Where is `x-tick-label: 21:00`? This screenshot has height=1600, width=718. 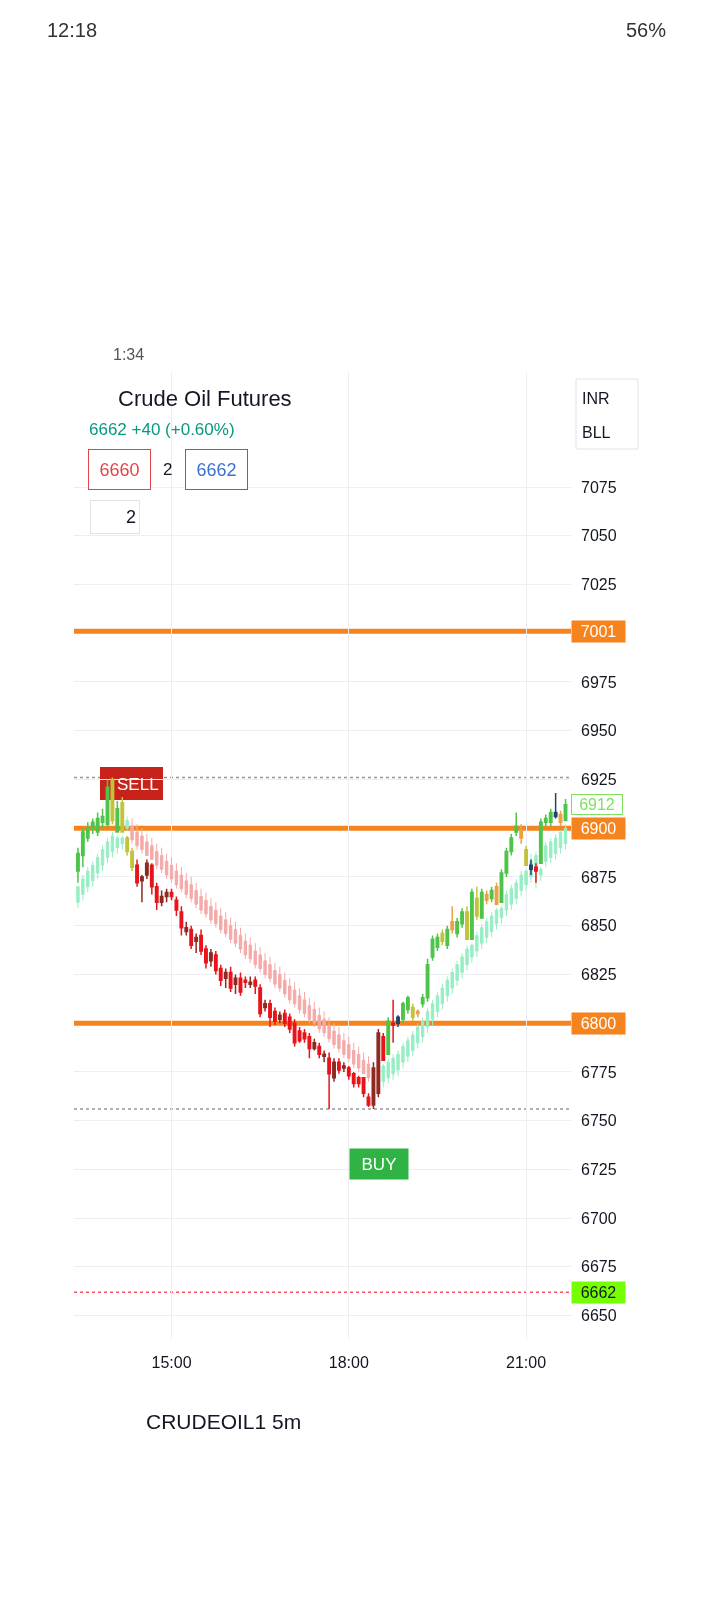 x-tick-label: 21:00 is located at coordinates (526, 1362).